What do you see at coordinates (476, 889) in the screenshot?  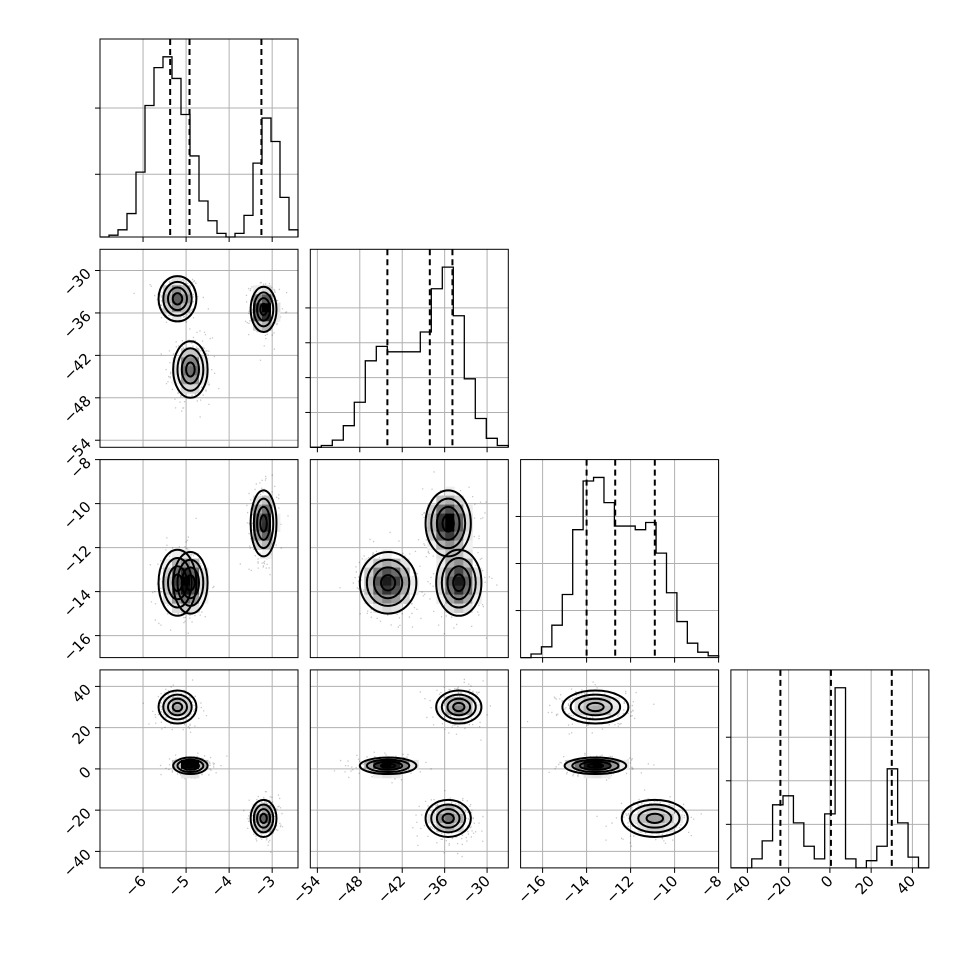 I see `x-tick-label: −30` at bounding box center [476, 889].